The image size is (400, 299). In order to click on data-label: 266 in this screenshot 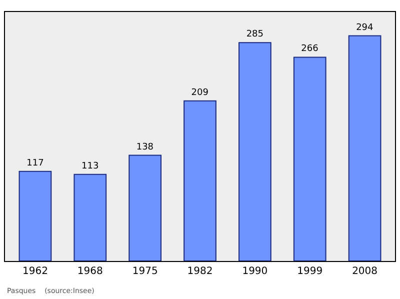, I will do `click(310, 49)`.